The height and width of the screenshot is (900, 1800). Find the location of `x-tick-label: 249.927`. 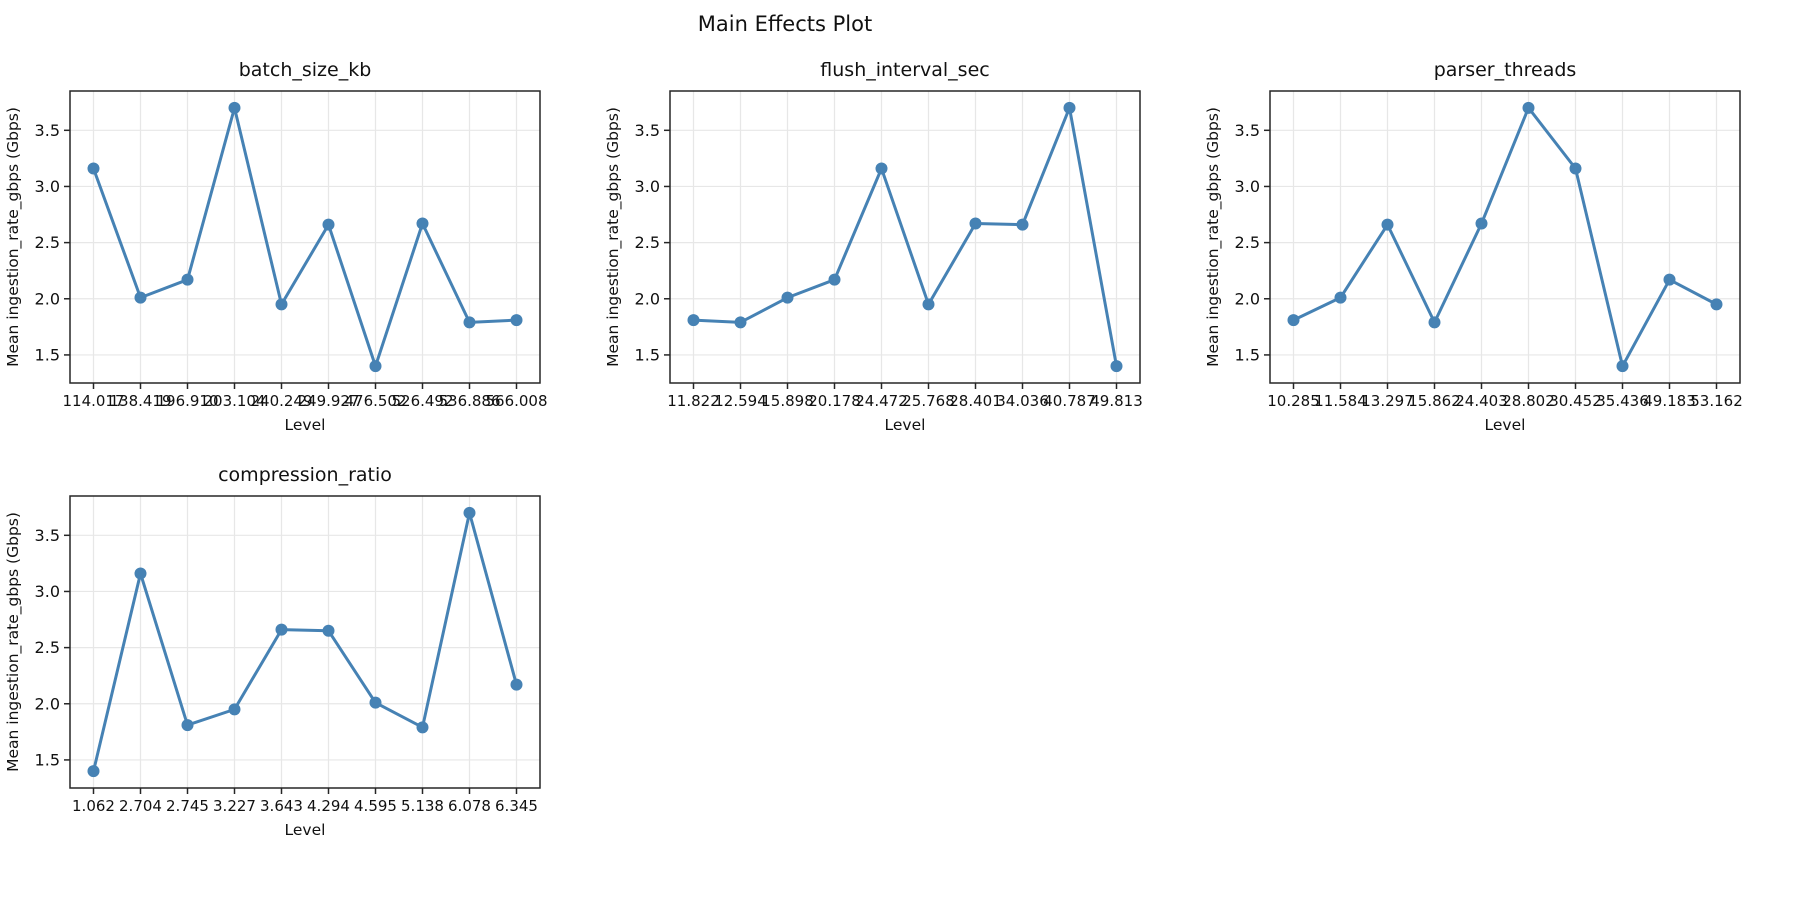

x-tick-label: 249.927 is located at coordinates (328, 401).